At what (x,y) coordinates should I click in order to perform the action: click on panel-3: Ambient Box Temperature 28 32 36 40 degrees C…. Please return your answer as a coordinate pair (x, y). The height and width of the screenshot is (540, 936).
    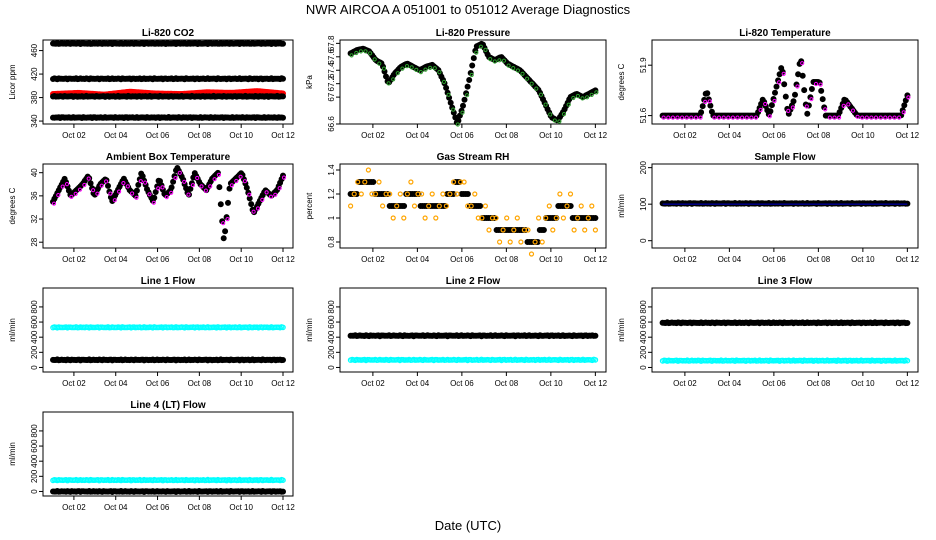
    Looking at the image, I should click on (151, 208).